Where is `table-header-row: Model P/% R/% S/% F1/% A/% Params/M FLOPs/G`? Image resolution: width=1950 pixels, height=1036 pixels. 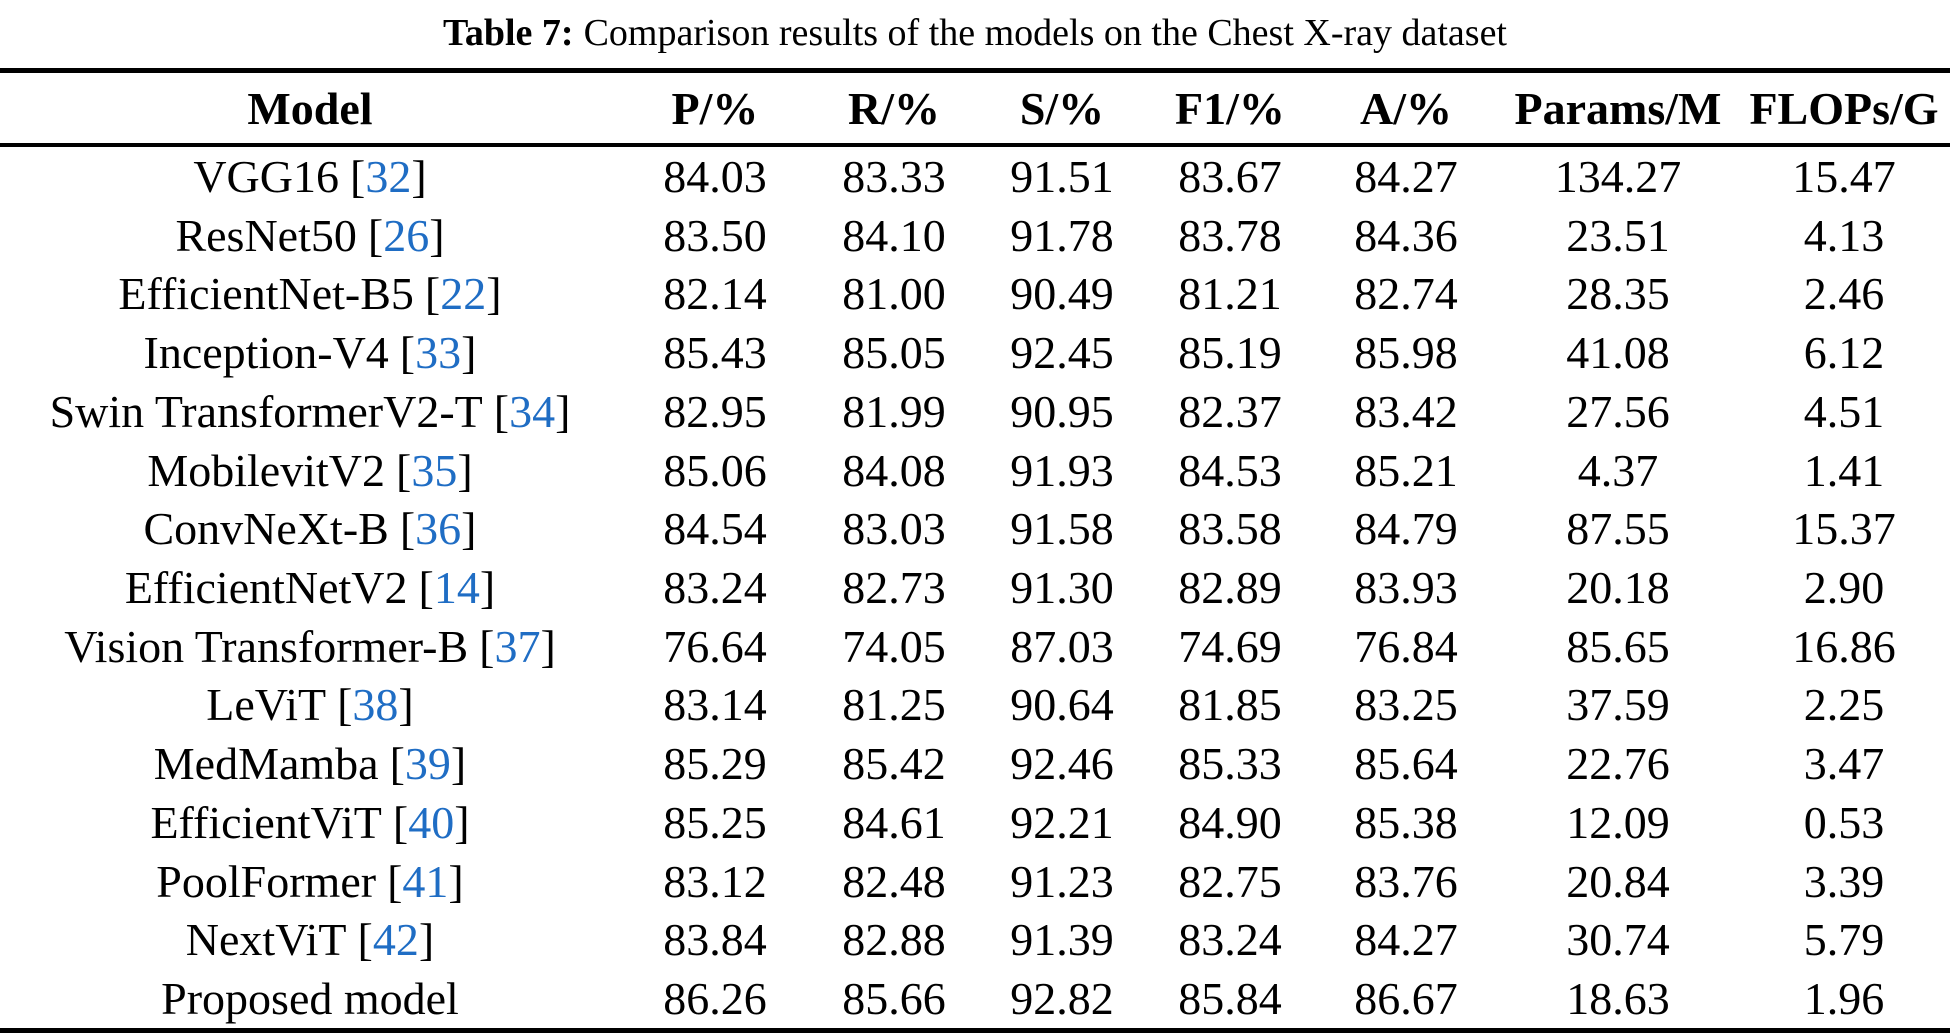 table-header-row: Model P/% R/% S/% F1/% A/% Params/M FLOPs/G is located at coordinates (975, 108).